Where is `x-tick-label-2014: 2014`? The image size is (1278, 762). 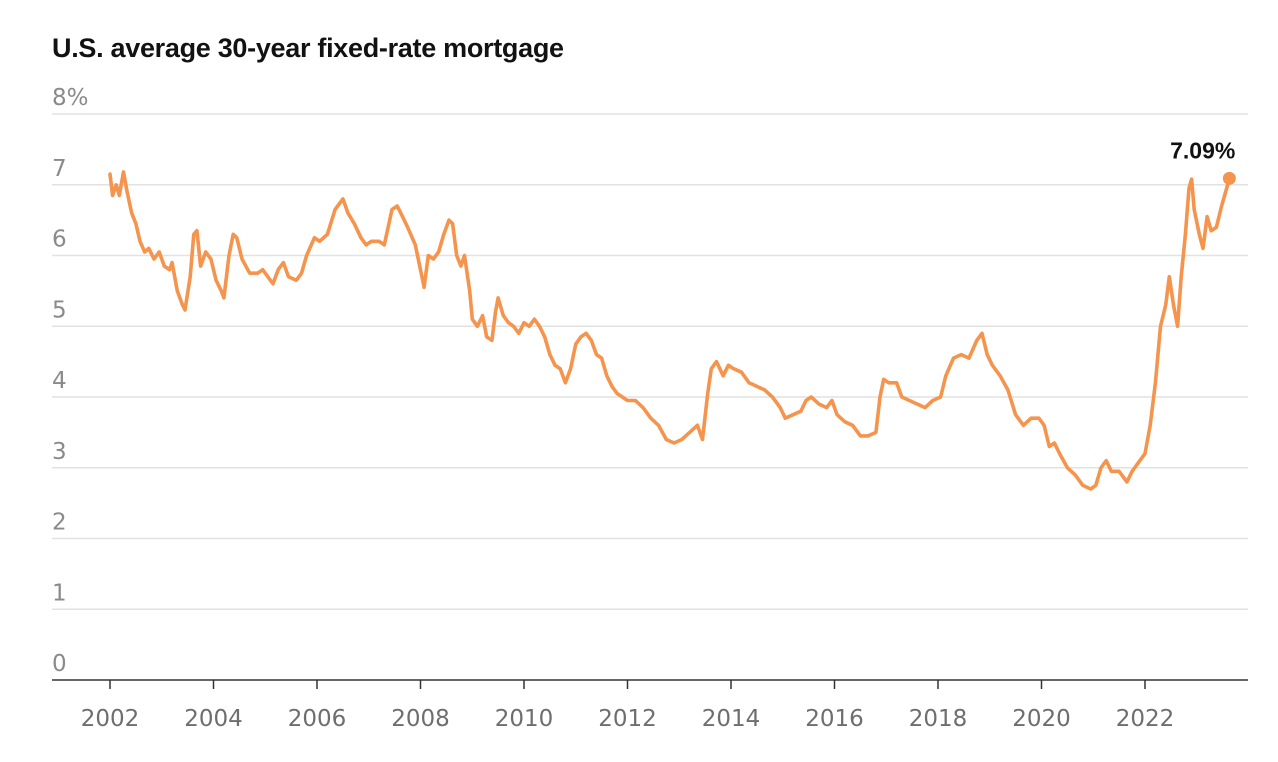
x-tick-label-2014: 2014 is located at coordinates (731, 719).